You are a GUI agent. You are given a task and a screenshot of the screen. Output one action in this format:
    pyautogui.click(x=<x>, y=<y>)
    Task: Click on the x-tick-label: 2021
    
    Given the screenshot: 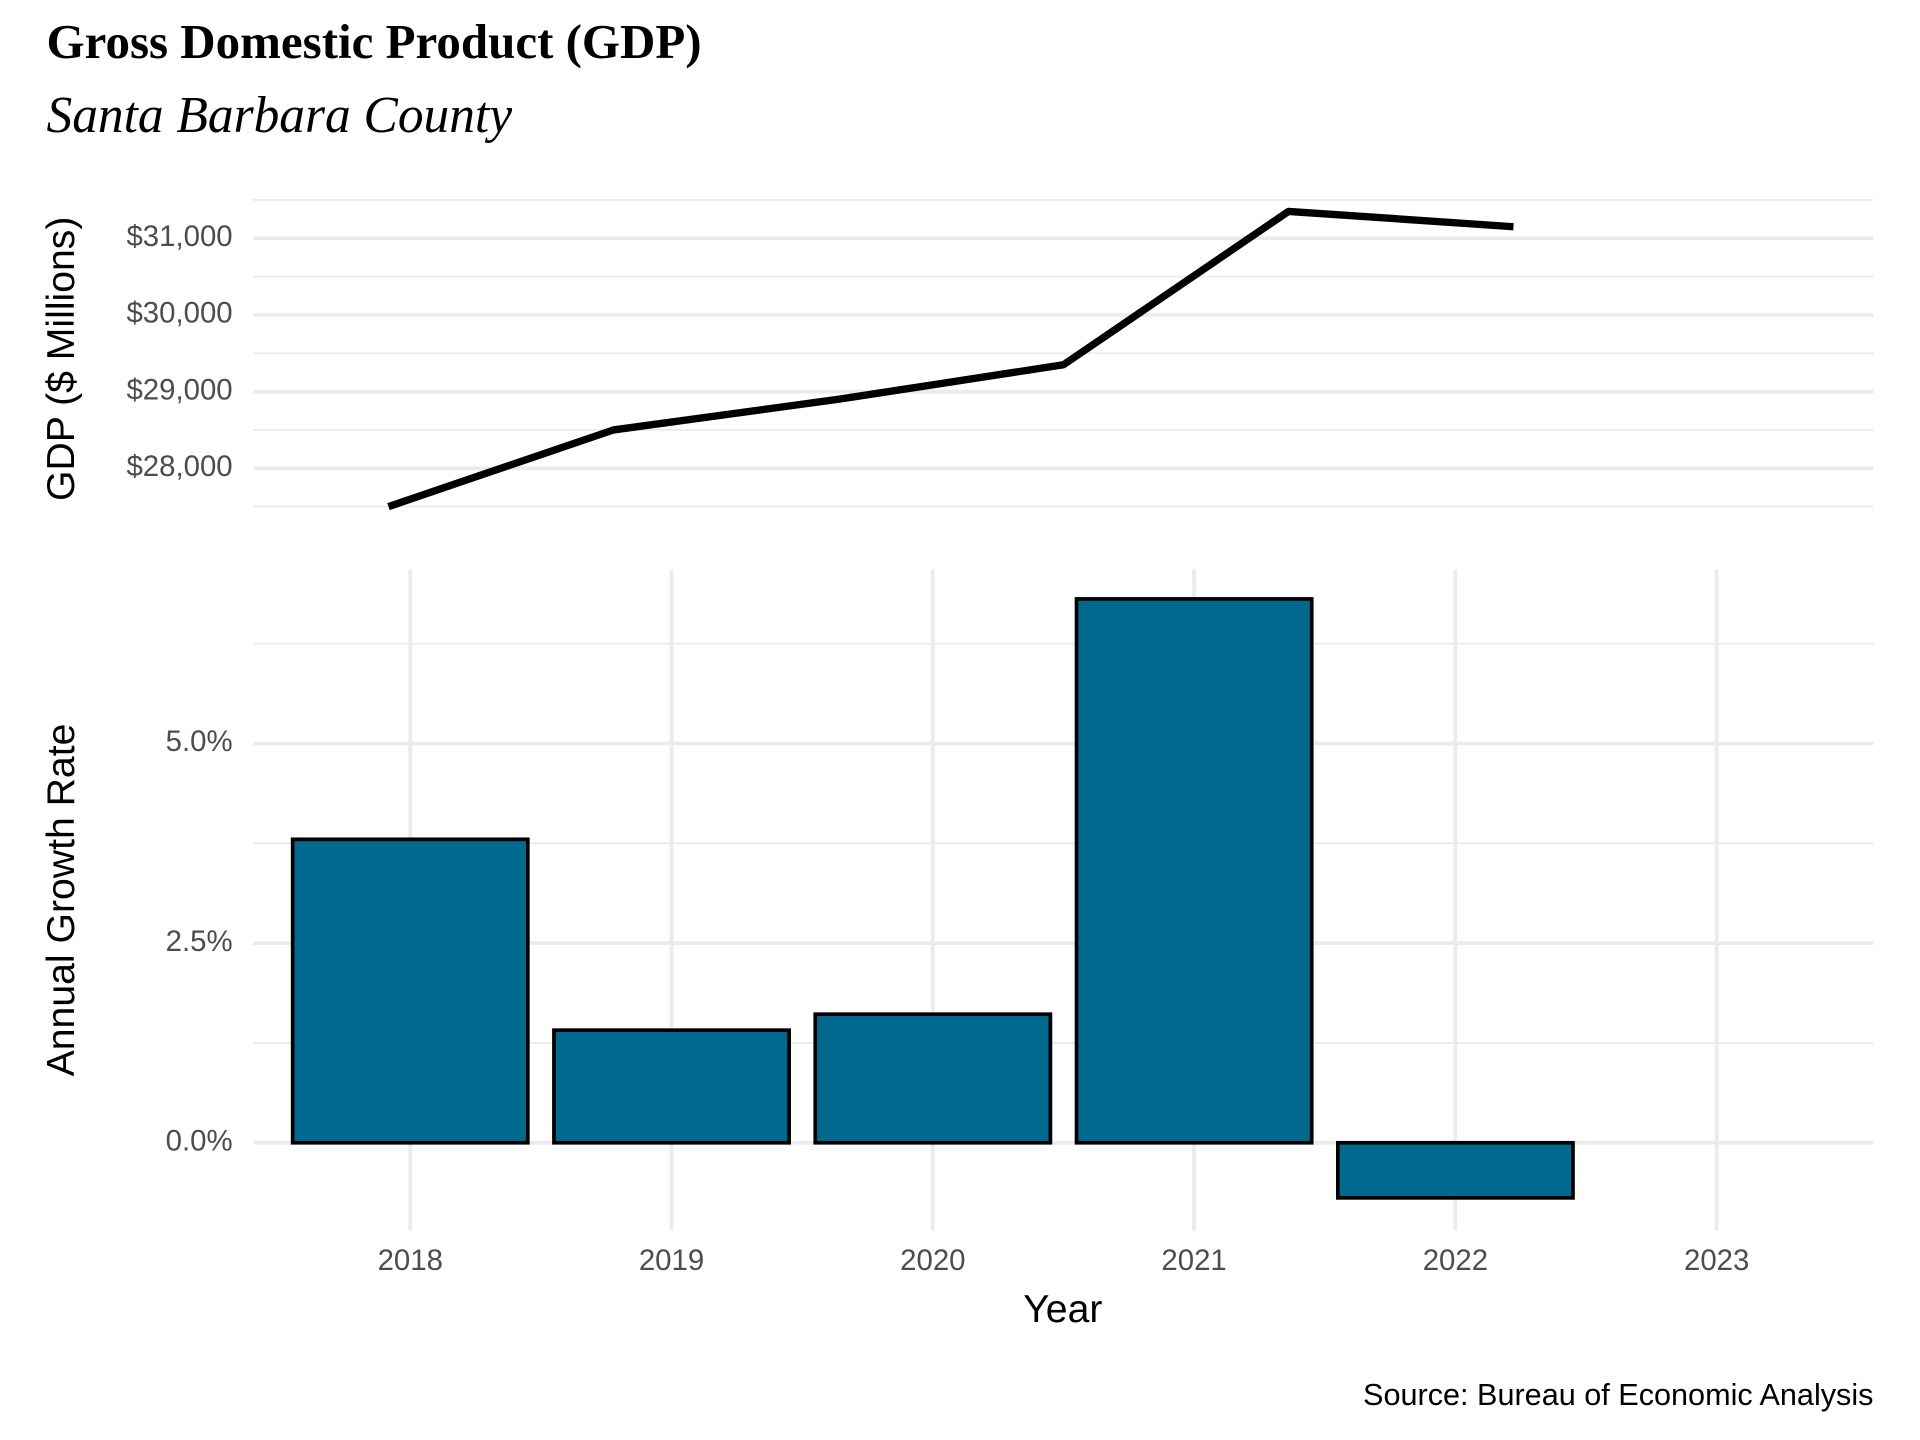 What is the action you would take?
    pyautogui.click(x=1193, y=1260)
    